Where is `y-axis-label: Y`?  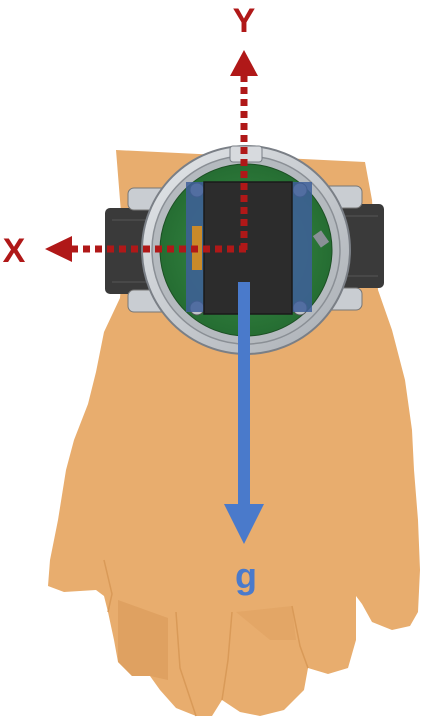
y-axis-label: Y is located at coordinates (244, 21).